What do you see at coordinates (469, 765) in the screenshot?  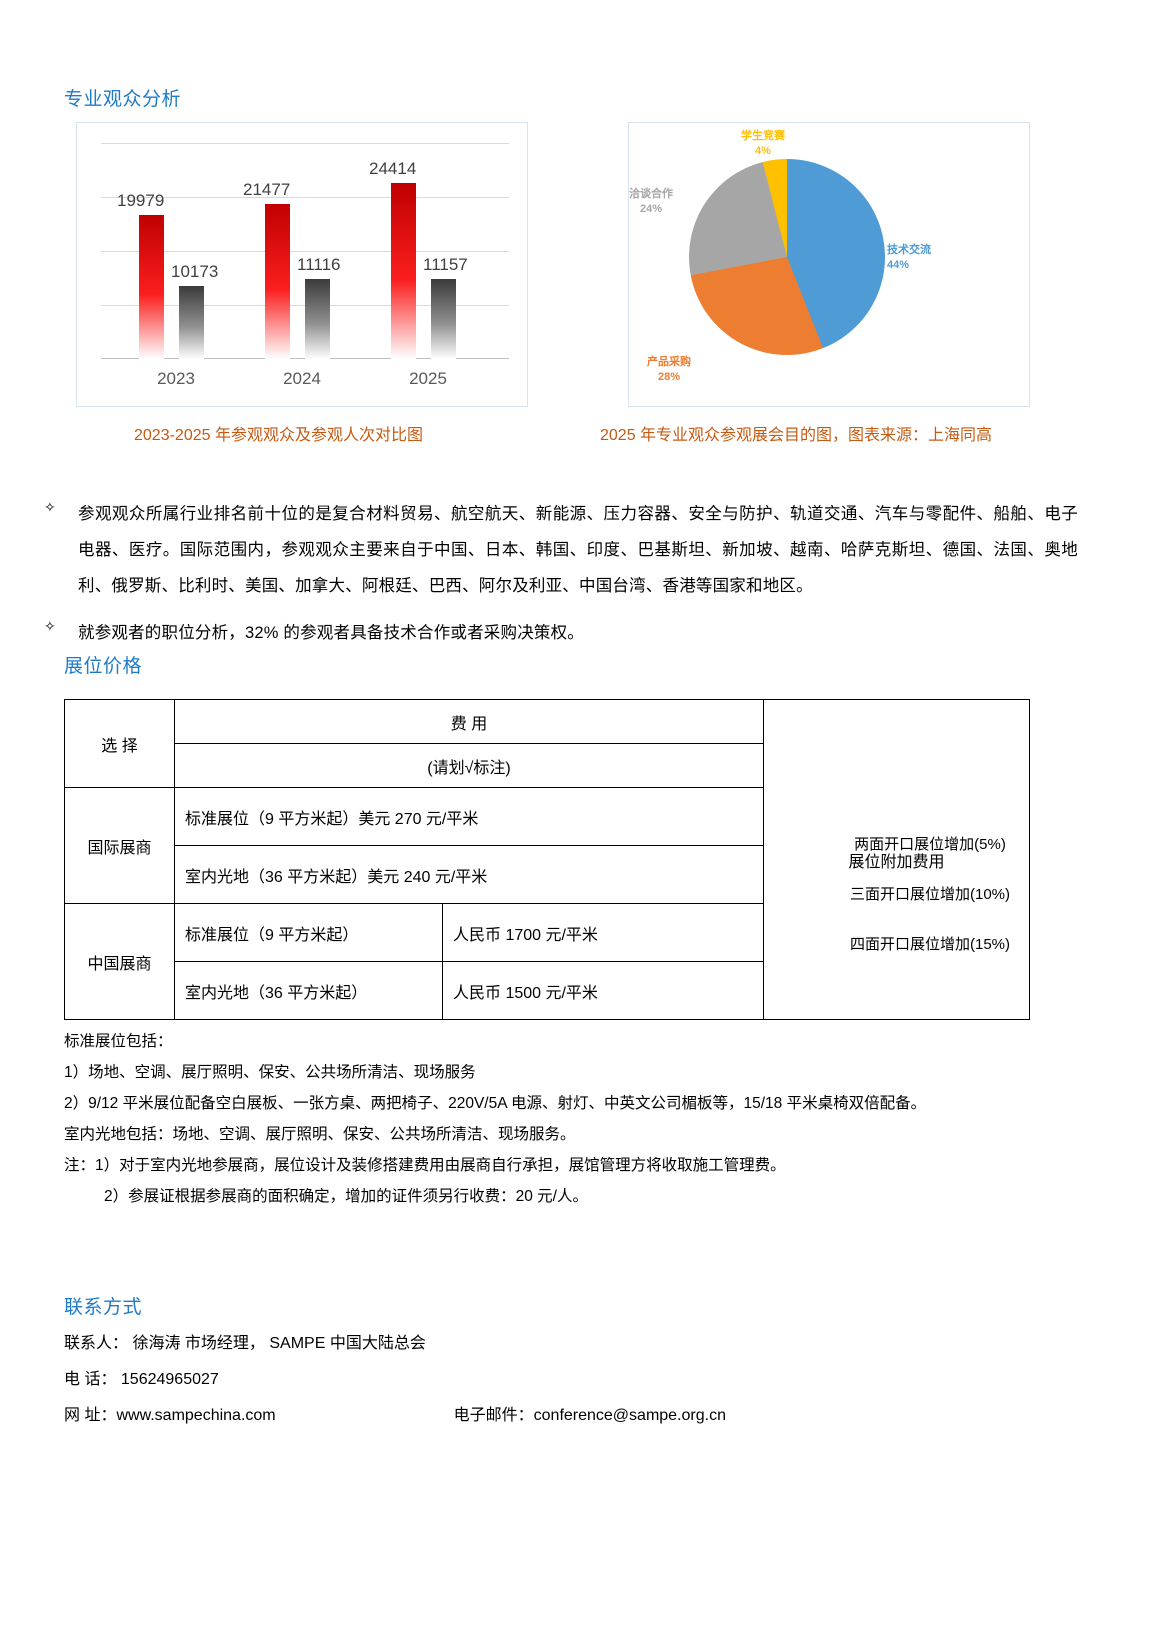 I see `header-fee-note-cell: (请划√标注)` at bounding box center [469, 765].